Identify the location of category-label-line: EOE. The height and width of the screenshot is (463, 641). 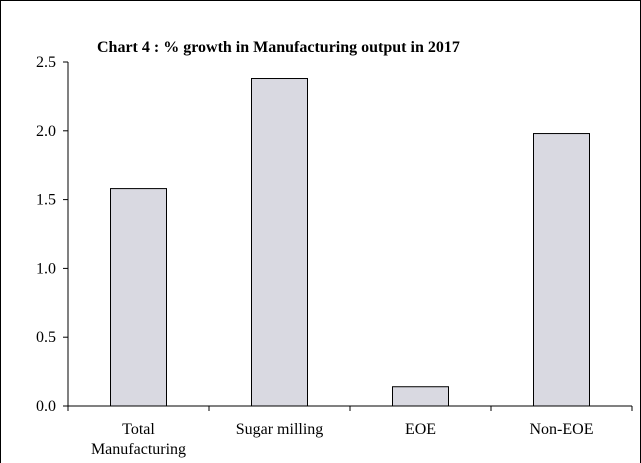
(420, 429).